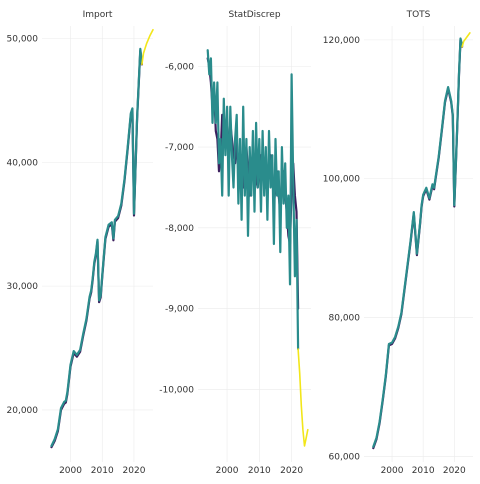  I want to click on y-tick-label: 100,000, so click(341, 180).